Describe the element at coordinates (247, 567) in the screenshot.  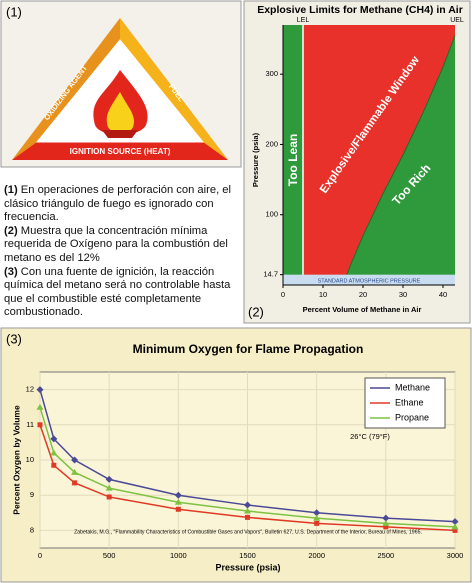
I see `x-axis-label: Pressure (psia)` at that location.